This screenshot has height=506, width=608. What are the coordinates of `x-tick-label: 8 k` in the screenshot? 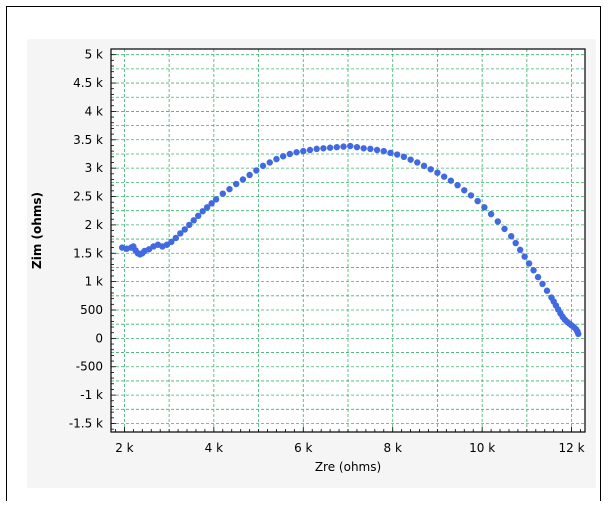 It's located at (393, 448).